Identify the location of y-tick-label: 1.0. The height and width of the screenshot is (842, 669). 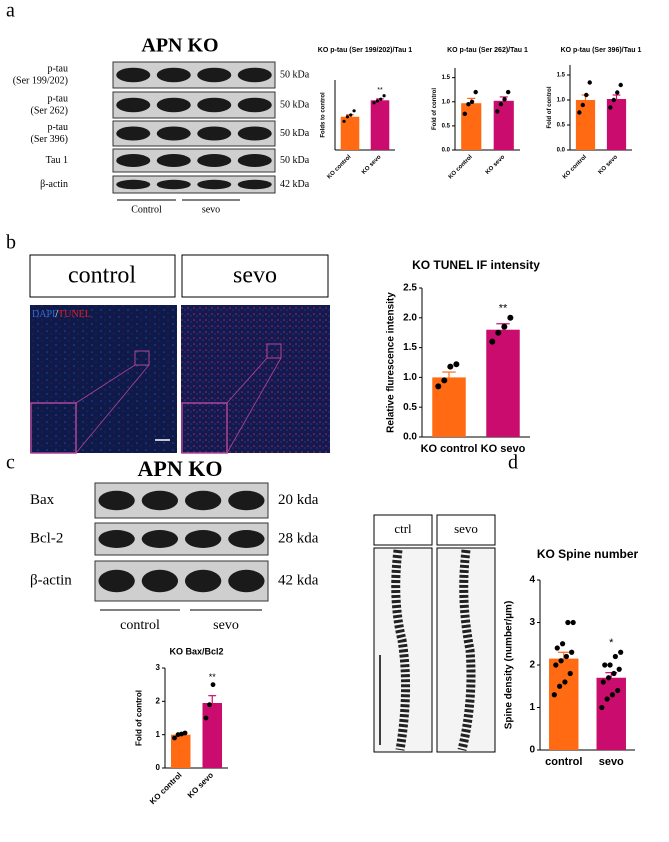
(446, 102).